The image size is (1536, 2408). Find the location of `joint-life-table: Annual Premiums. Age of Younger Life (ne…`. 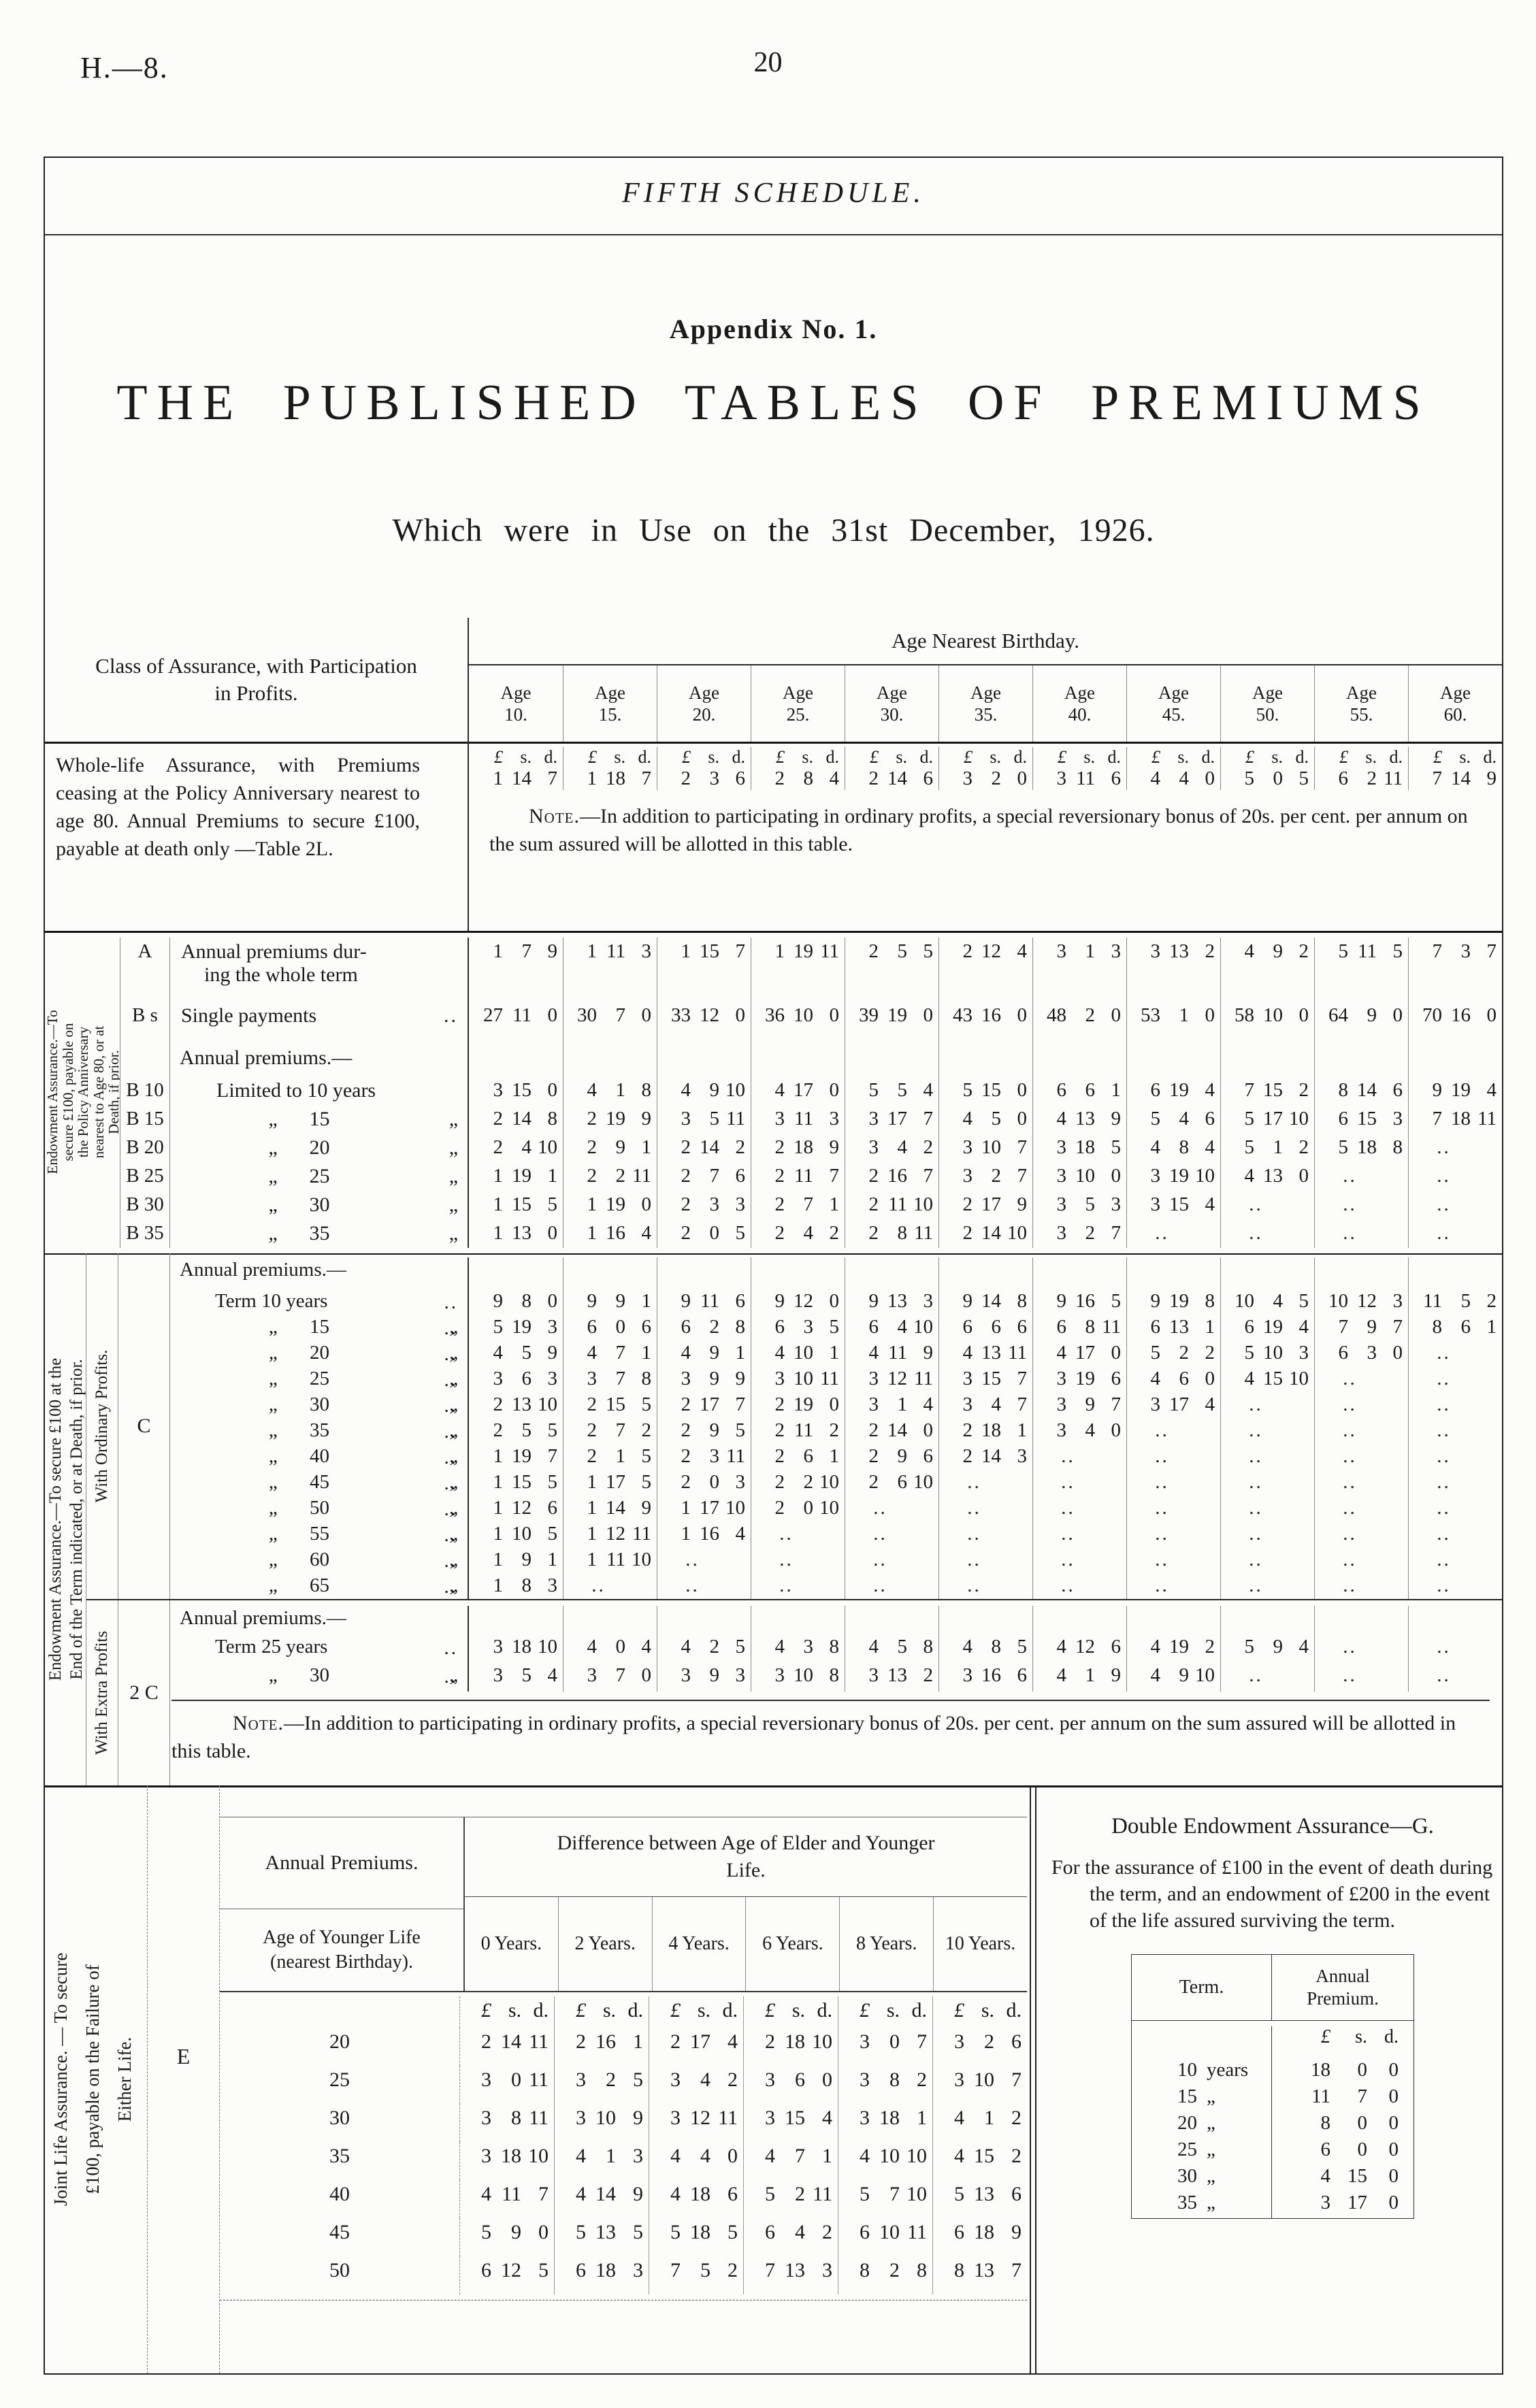

joint-life-table: Annual Premiums. Age of Younger Life (ne… is located at coordinates (624, 2079).